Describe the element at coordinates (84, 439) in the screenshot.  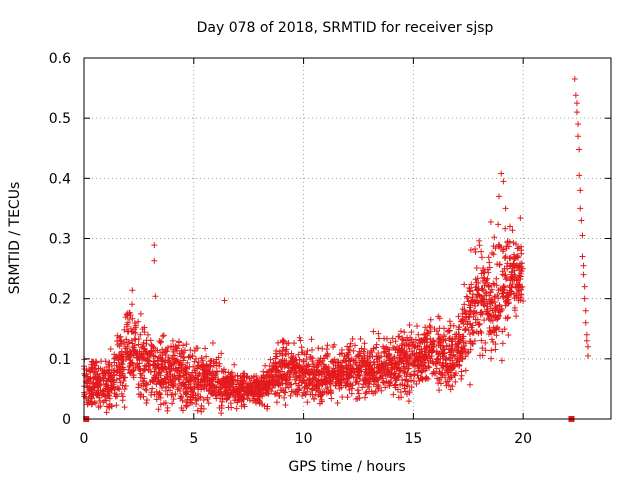
I see `x-tick-label: 0` at that location.